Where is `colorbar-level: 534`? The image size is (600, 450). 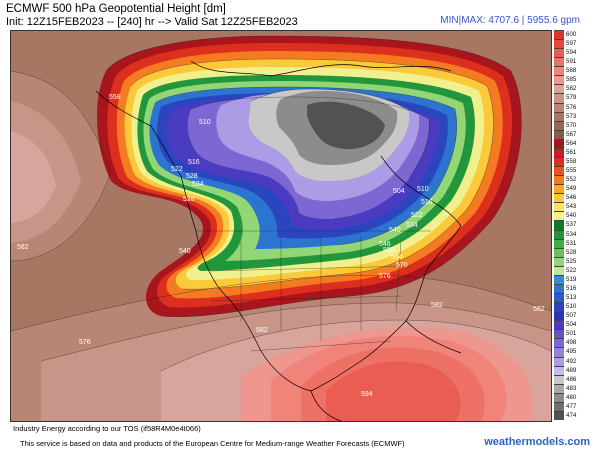 colorbar-level: 534 is located at coordinates (569, 234).